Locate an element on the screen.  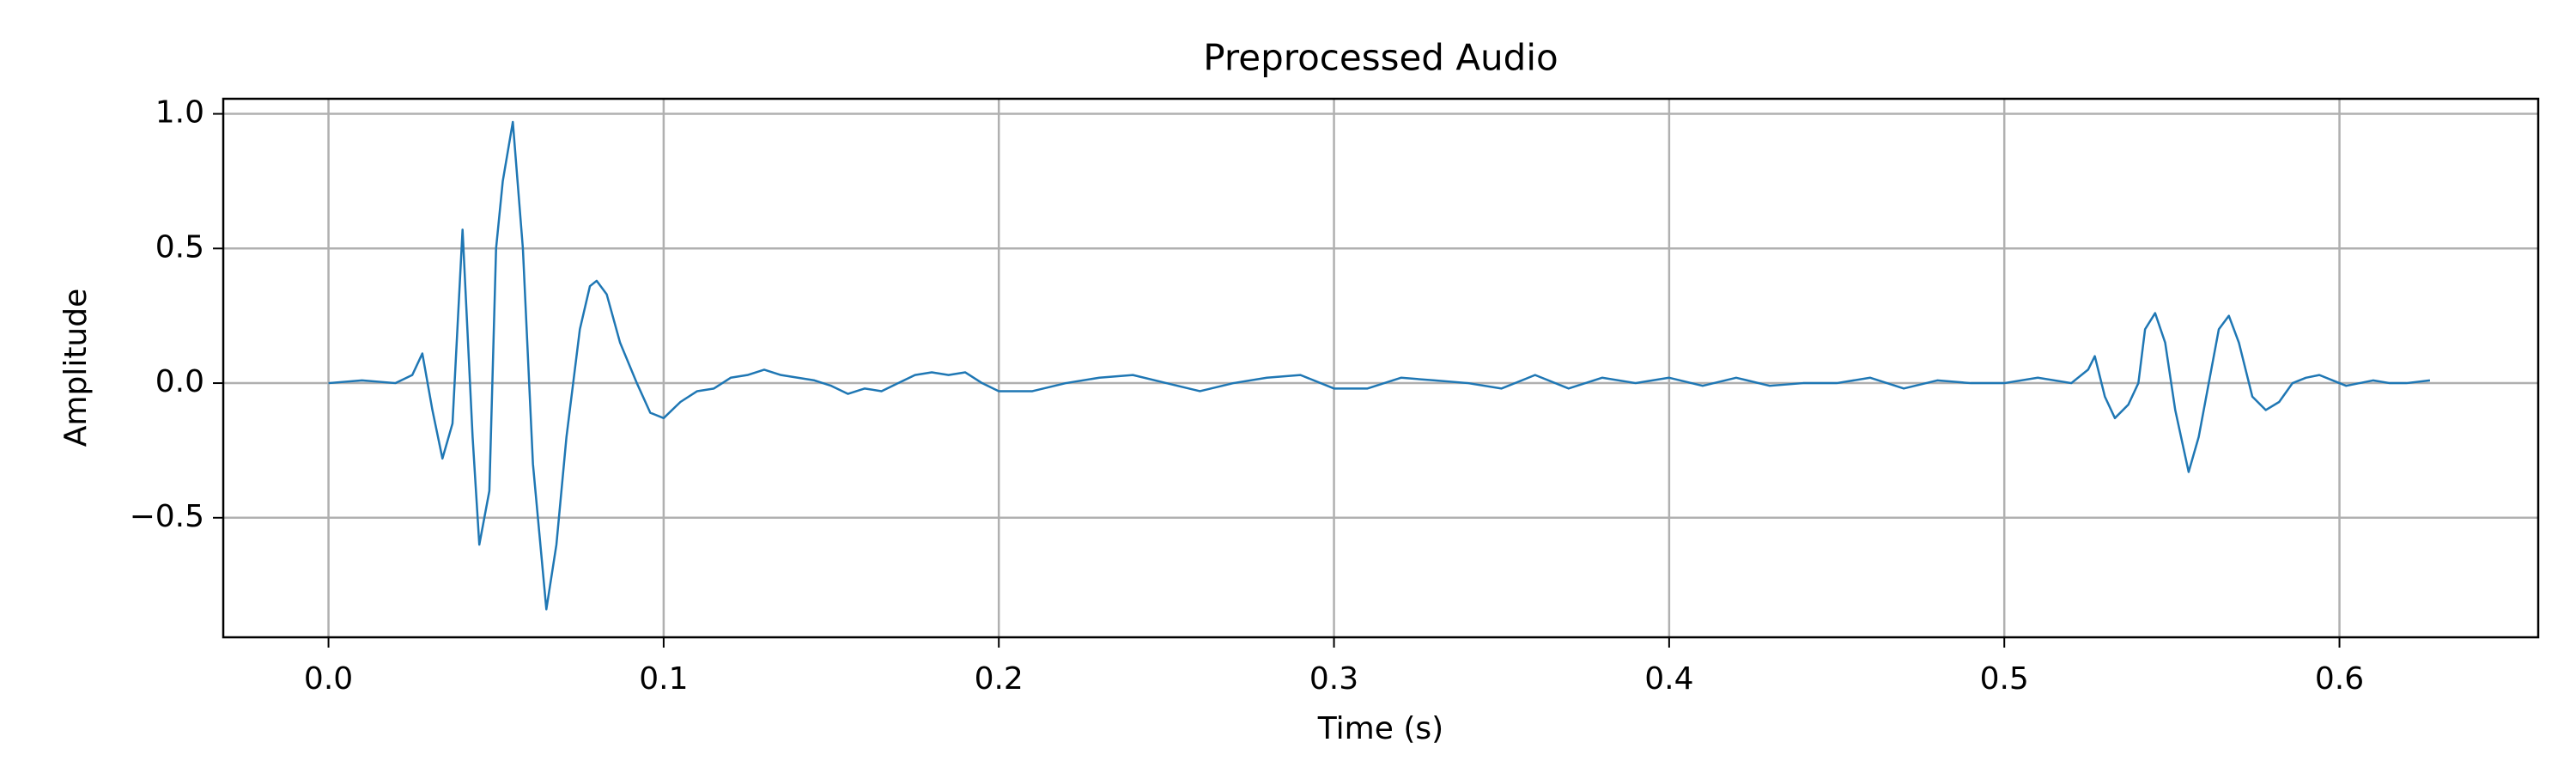
x-tick-label: 0.4 is located at coordinates (1668, 679).